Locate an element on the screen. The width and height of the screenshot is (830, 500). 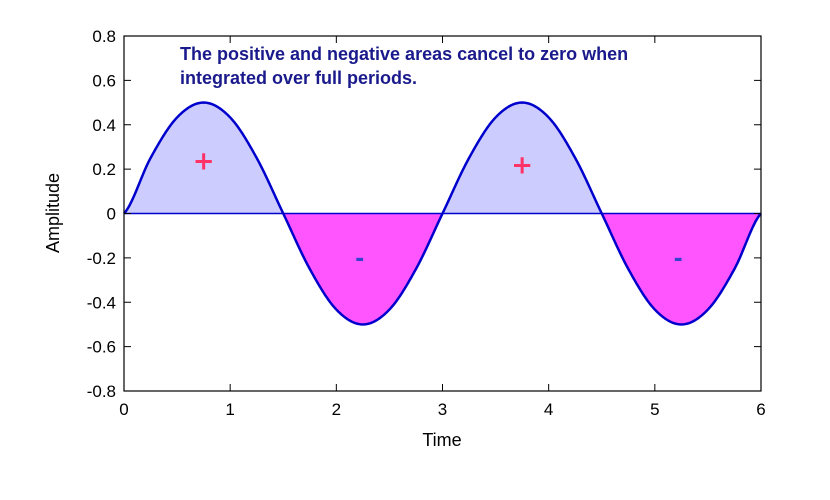
y-tick-label: 0.4 is located at coordinates (104, 125).